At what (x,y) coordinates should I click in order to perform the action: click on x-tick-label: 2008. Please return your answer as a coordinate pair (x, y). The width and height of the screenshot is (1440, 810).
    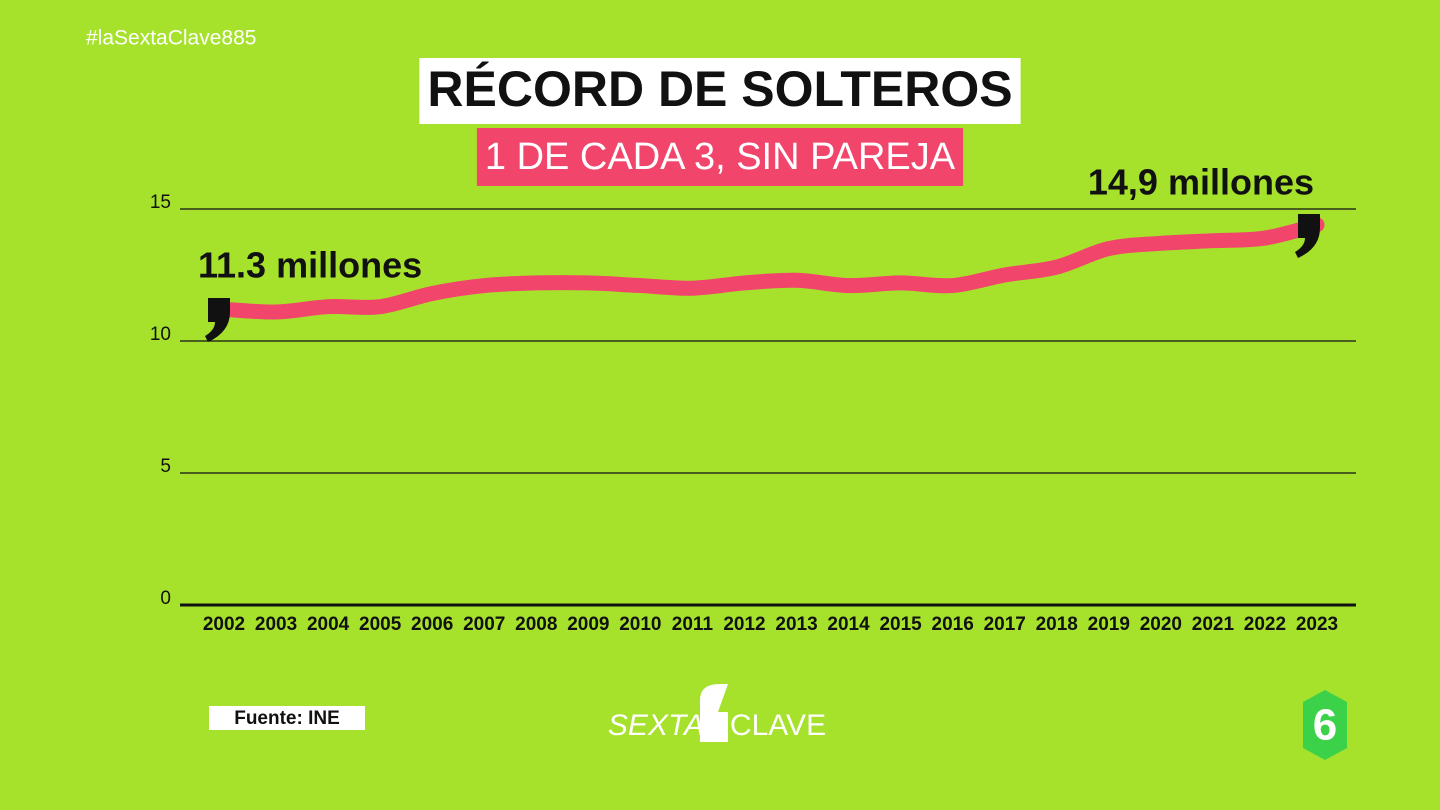
    Looking at the image, I should click on (536, 624).